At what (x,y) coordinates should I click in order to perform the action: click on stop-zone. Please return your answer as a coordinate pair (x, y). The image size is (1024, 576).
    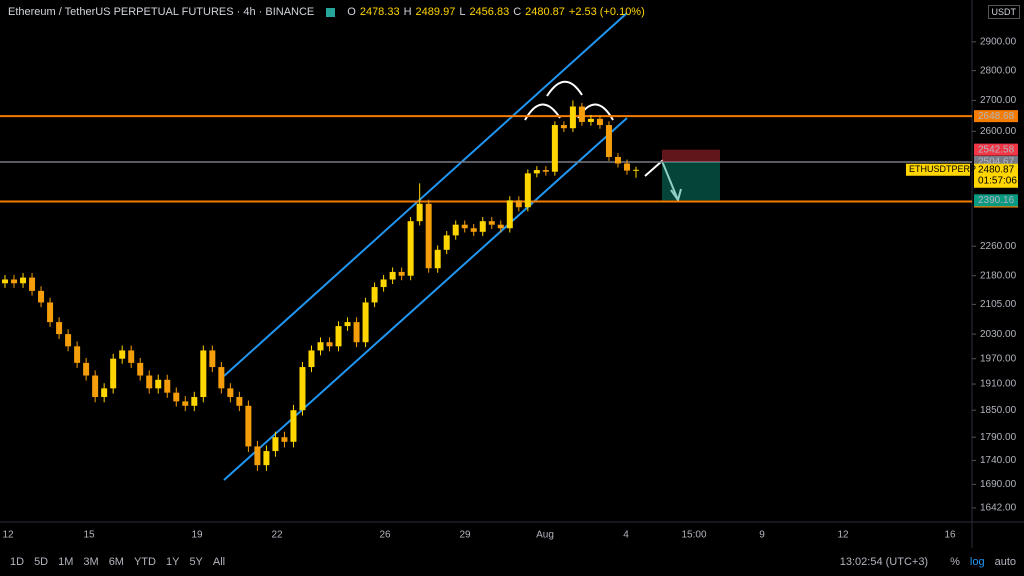
    Looking at the image, I should click on (691, 155).